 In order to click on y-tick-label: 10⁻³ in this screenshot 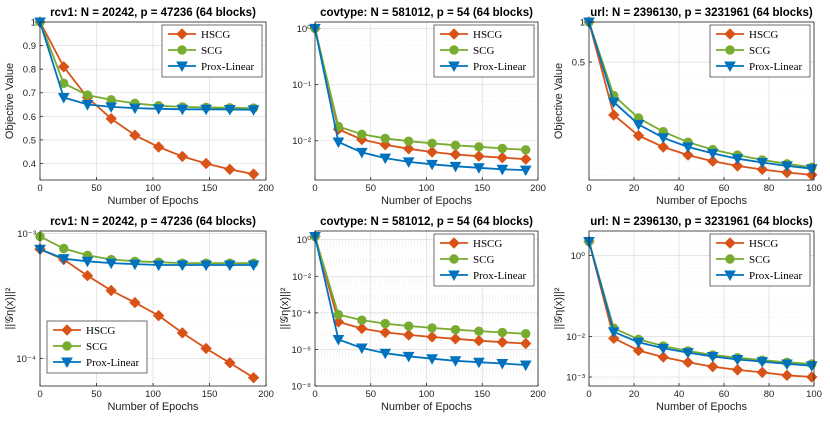, I will do `click(575, 378)`.